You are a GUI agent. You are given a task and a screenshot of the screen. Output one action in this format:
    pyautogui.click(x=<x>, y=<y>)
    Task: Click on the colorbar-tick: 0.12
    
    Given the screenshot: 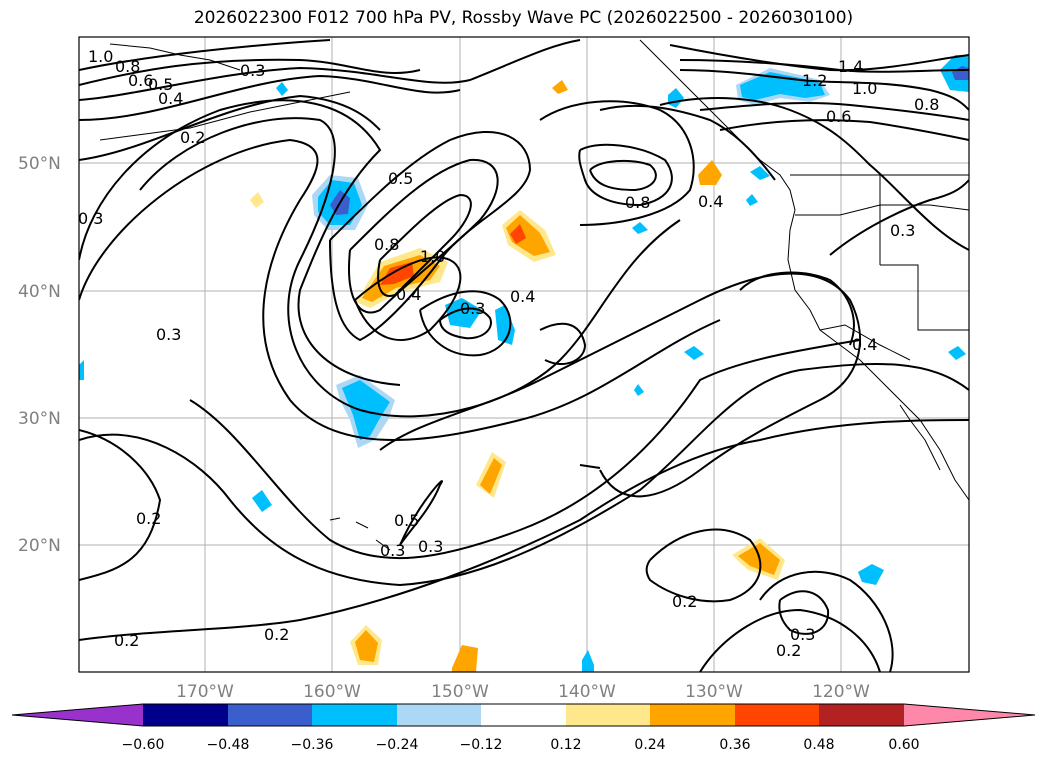 What is the action you would take?
    pyautogui.click(x=565, y=745)
    